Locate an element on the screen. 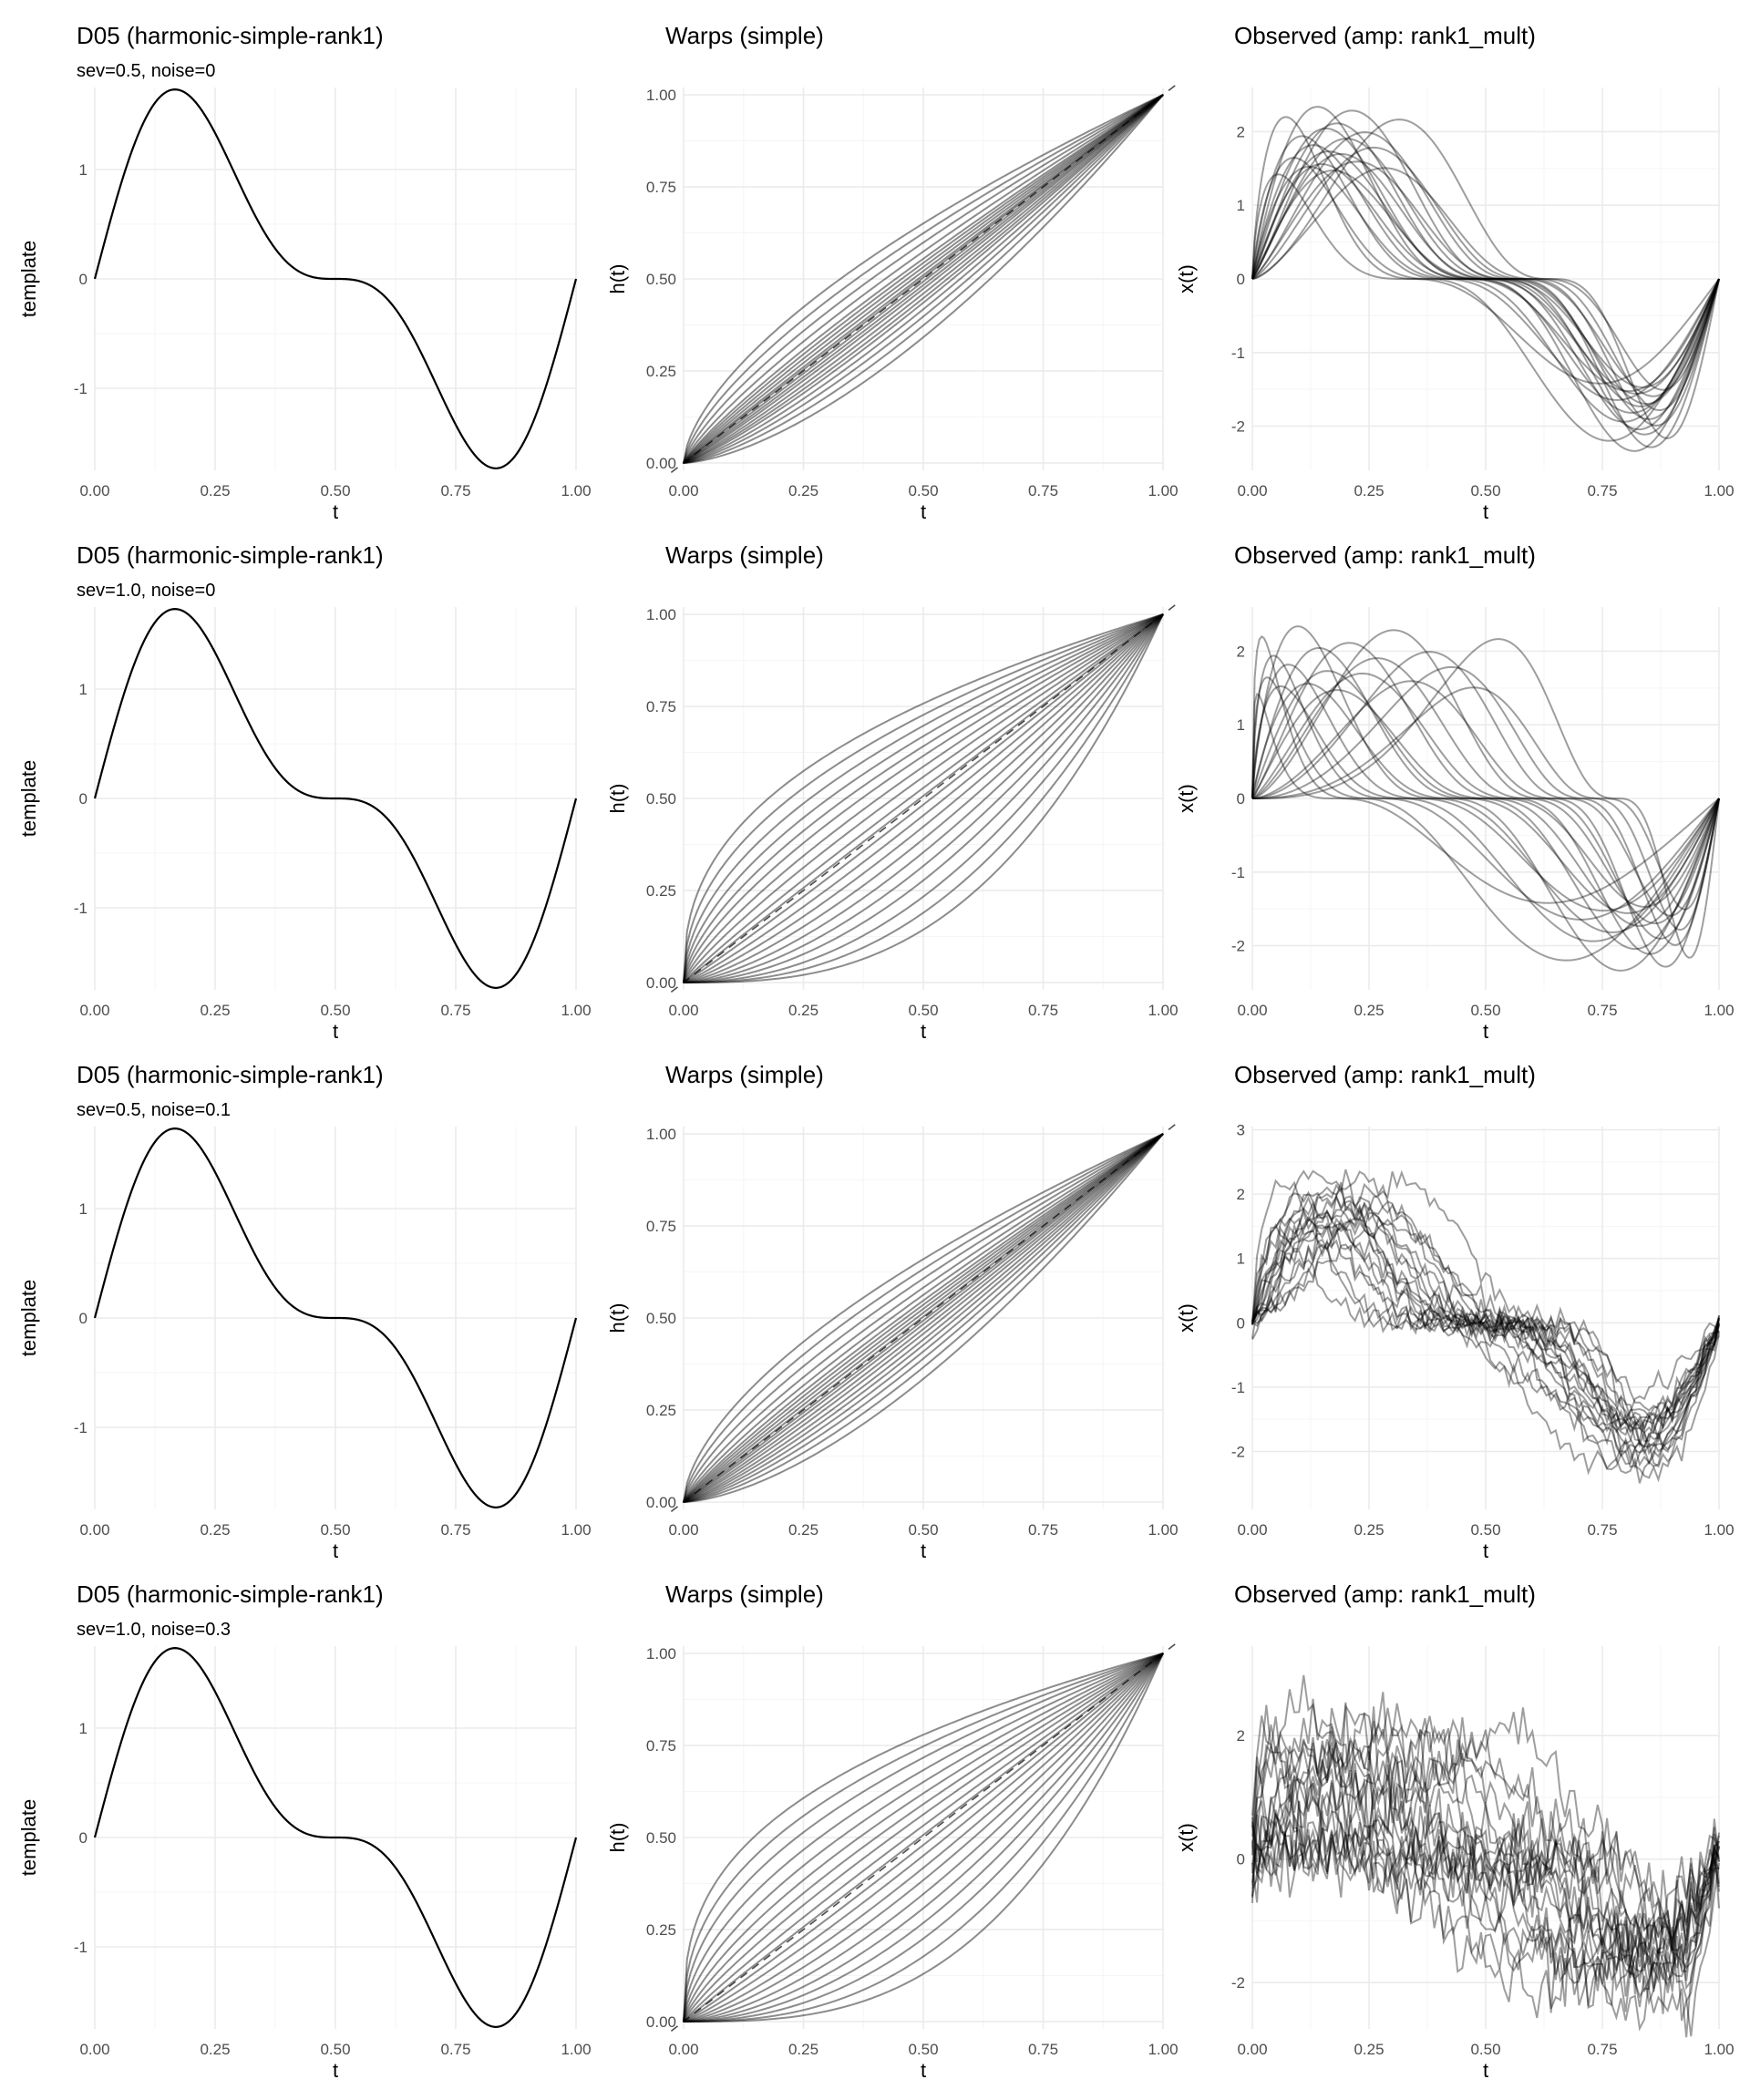 The width and height of the screenshot is (1750, 2100). y-tick-label: -2 is located at coordinates (1238, 1983).